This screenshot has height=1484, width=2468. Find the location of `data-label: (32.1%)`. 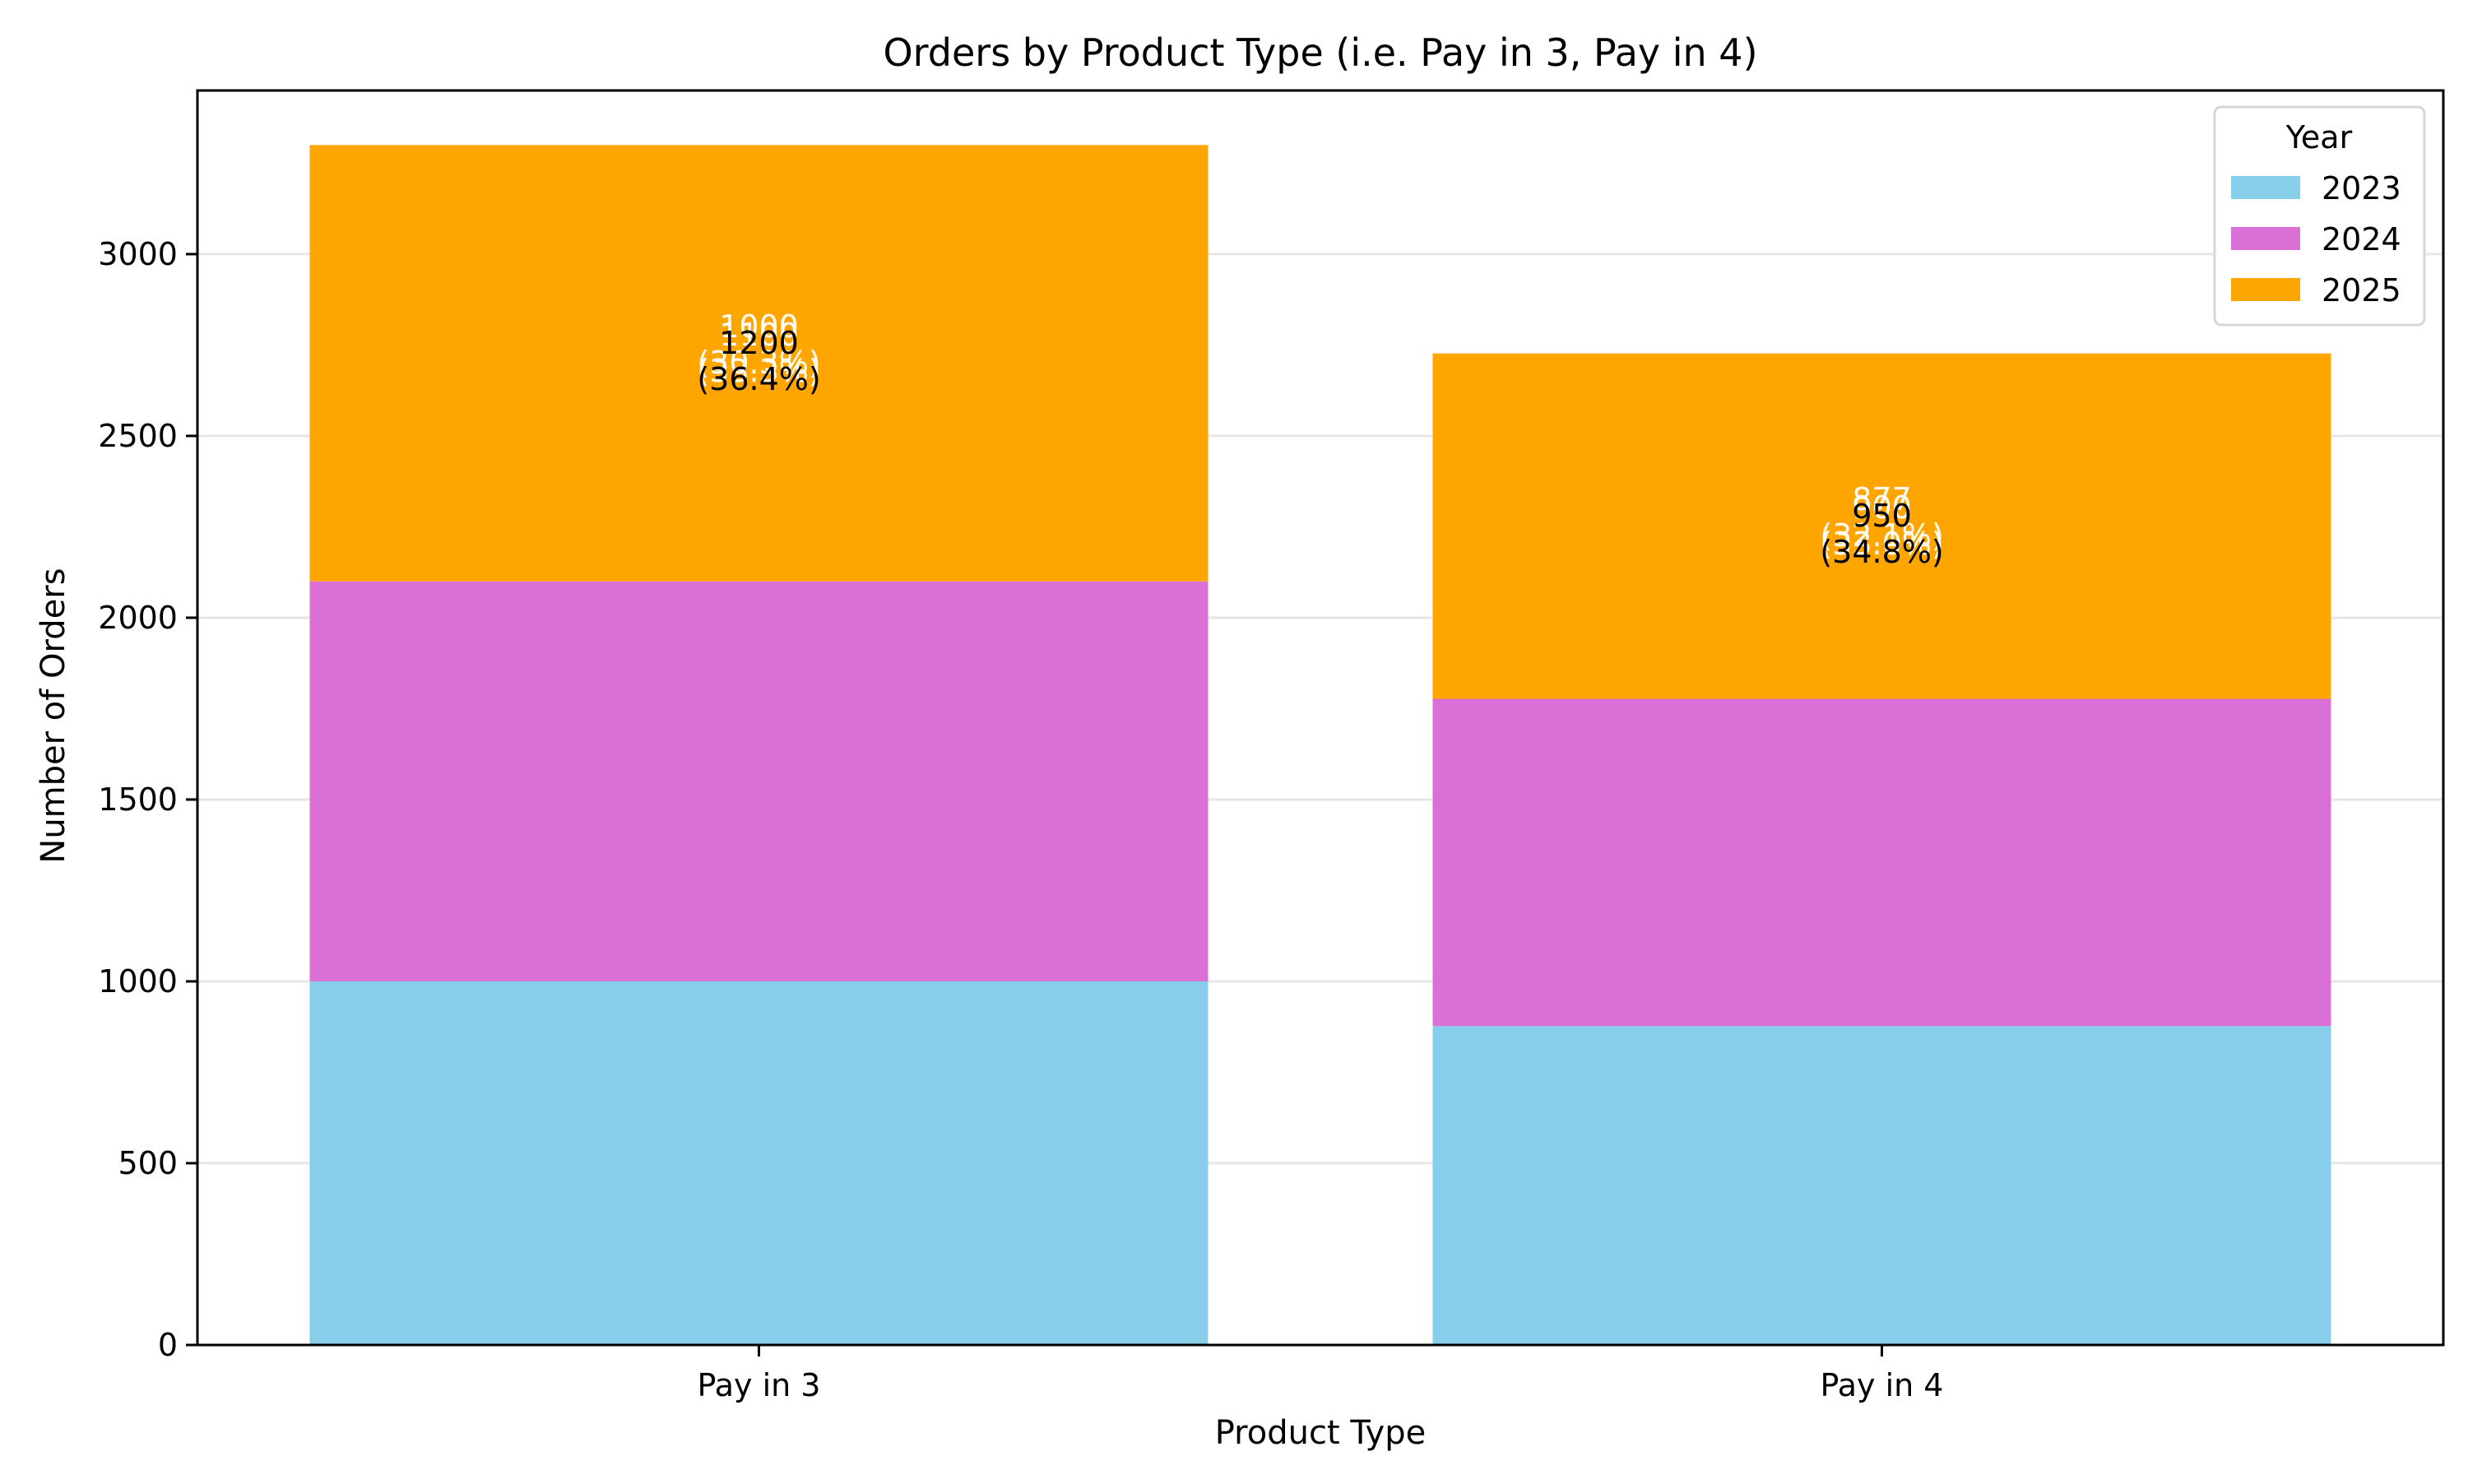

data-label: (32.1%) is located at coordinates (1881, 535).